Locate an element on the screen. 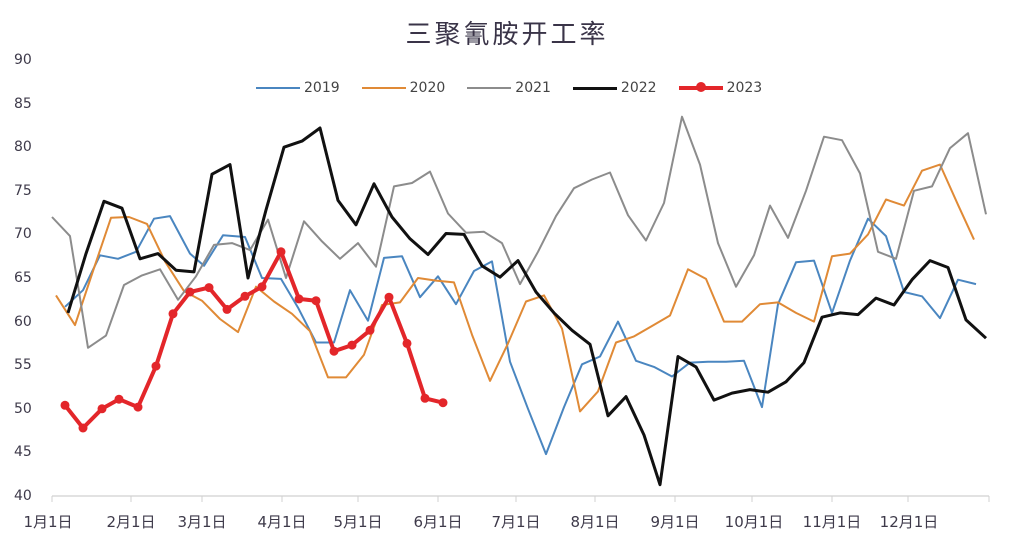  x-tick: 11月1日 is located at coordinates (832, 522).